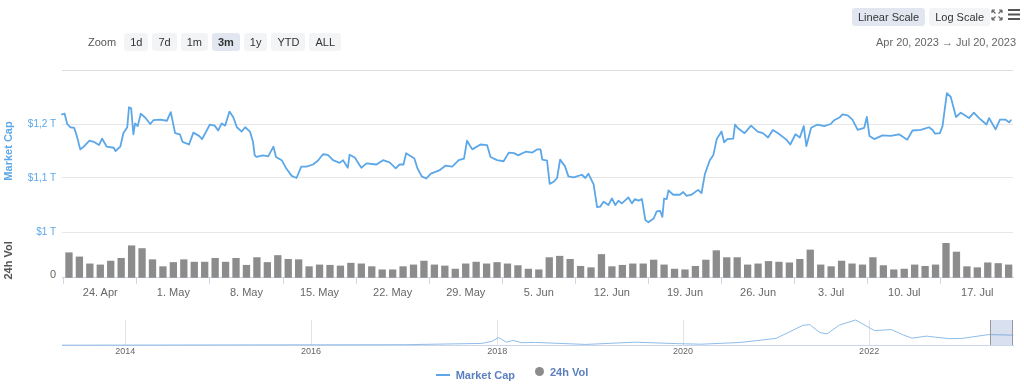 The width and height of the screenshot is (1024, 388). I want to click on text: 1y, so click(255, 42).